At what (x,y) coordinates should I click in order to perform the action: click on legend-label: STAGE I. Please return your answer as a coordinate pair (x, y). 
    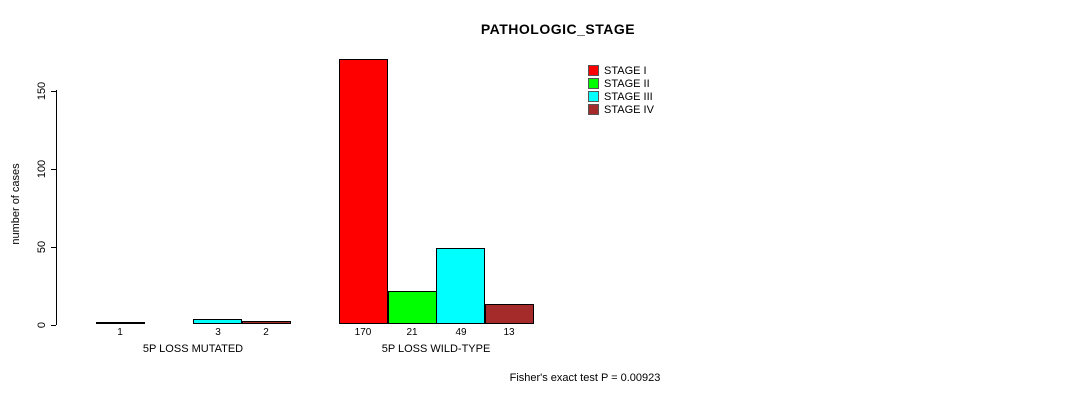
    Looking at the image, I should click on (625, 70).